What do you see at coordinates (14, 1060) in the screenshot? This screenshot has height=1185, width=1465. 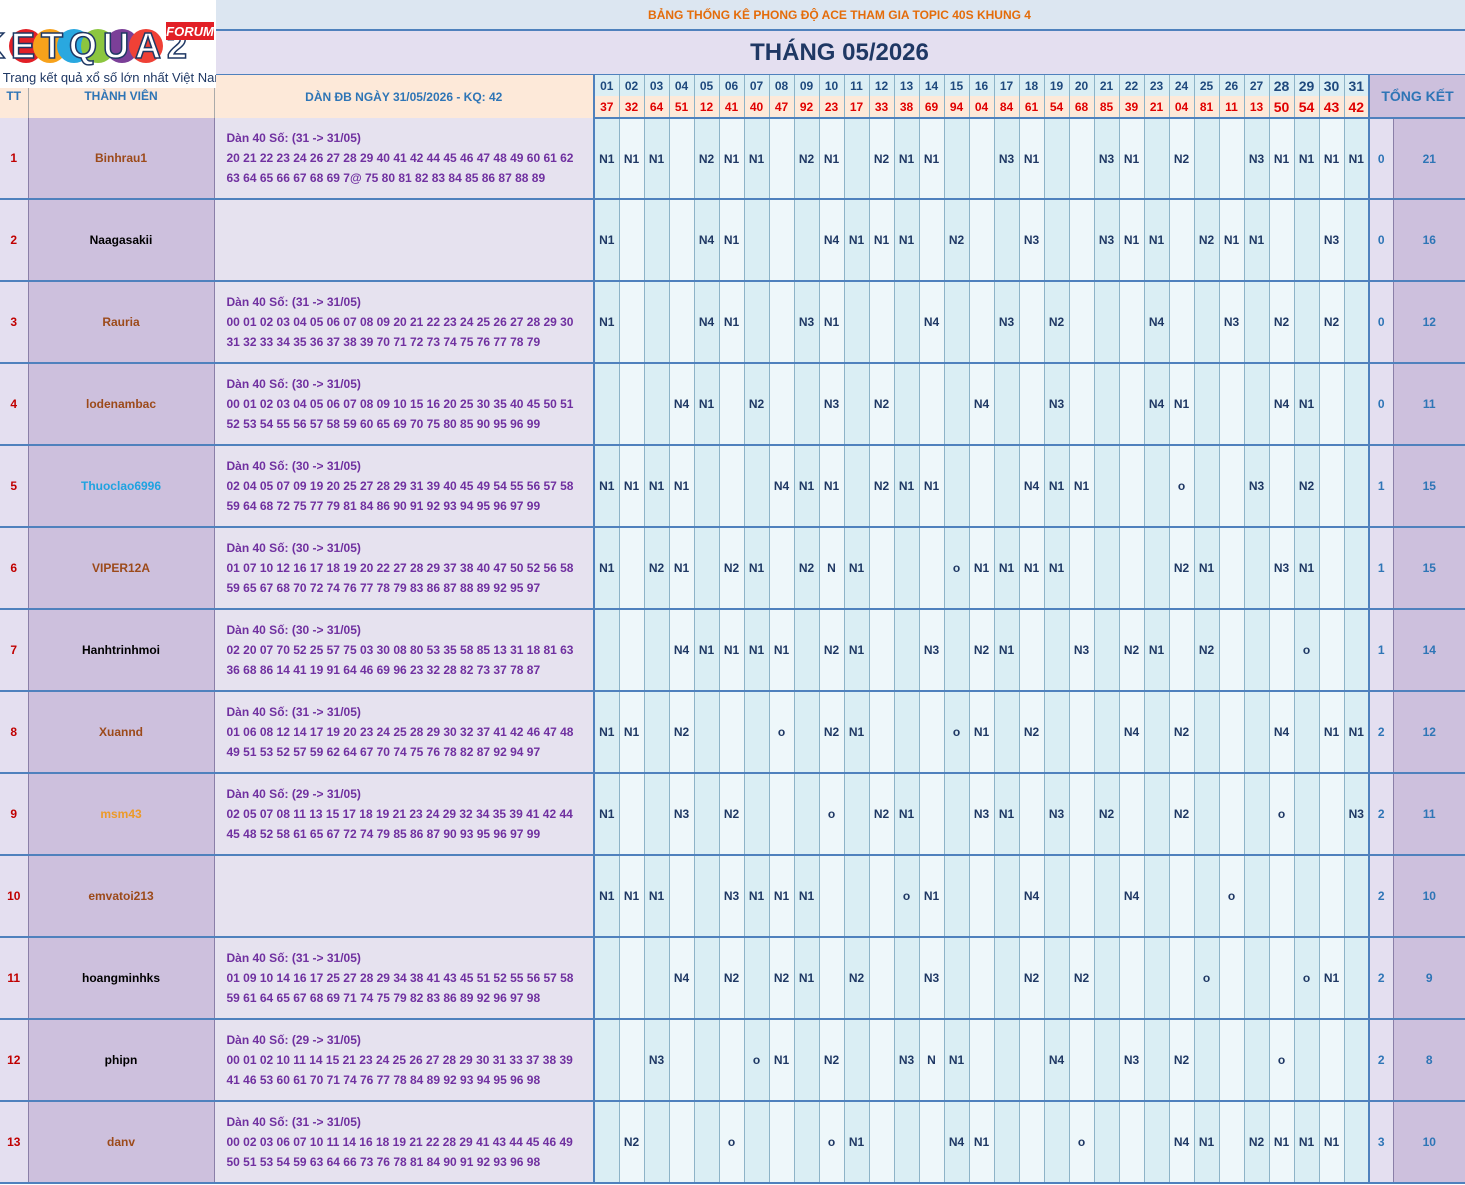 I see `row-number: 12` at bounding box center [14, 1060].